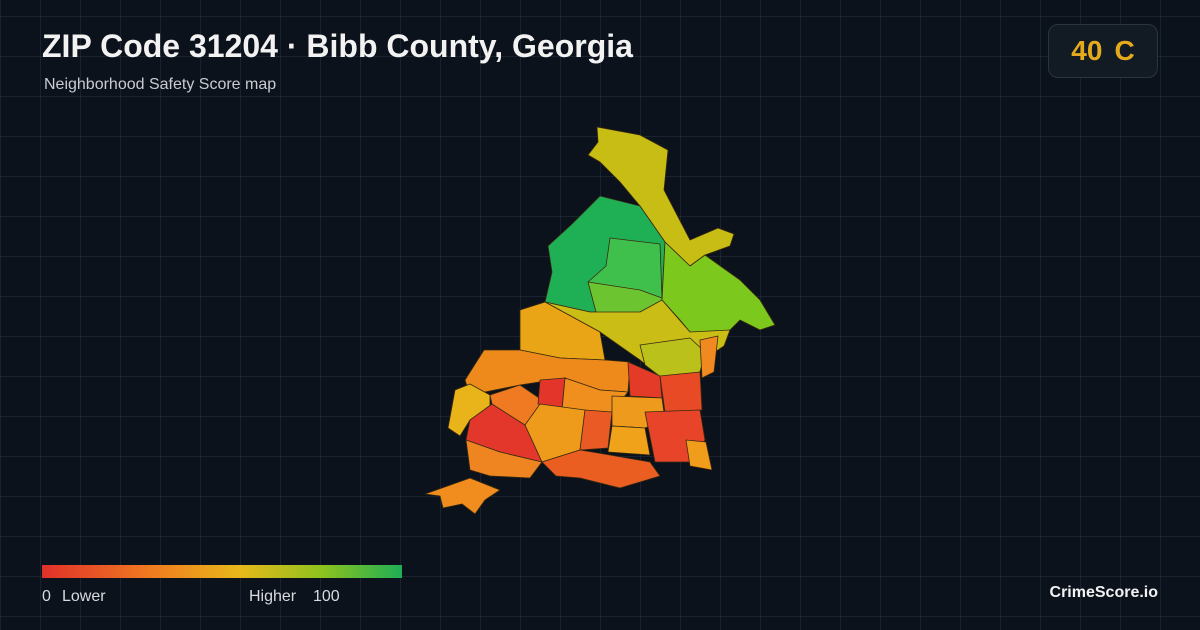 This screenshot has height=630, width=1200. What do you see at coordinates (222, 571) in the screenshot?
I see `legend-bar` at bounding box center [222, 571].